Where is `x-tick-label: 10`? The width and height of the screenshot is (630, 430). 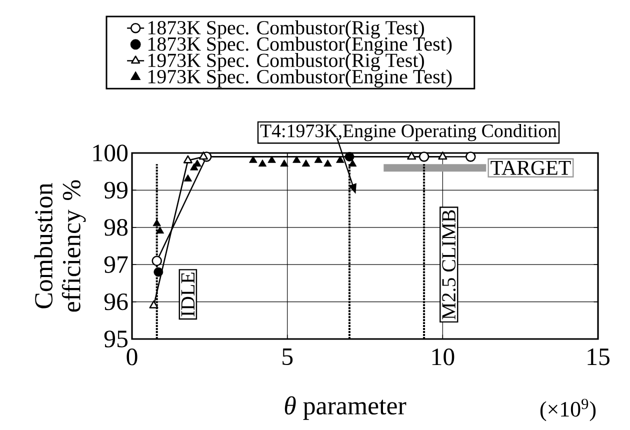
x-tick-label: 10 is located at coordinates (443, 357).